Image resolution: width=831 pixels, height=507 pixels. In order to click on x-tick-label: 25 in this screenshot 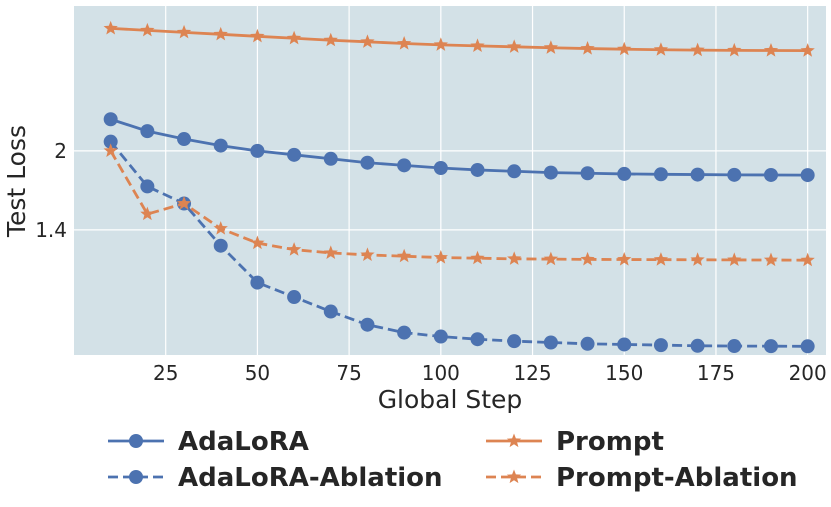, I will do `click(165, 373)`.